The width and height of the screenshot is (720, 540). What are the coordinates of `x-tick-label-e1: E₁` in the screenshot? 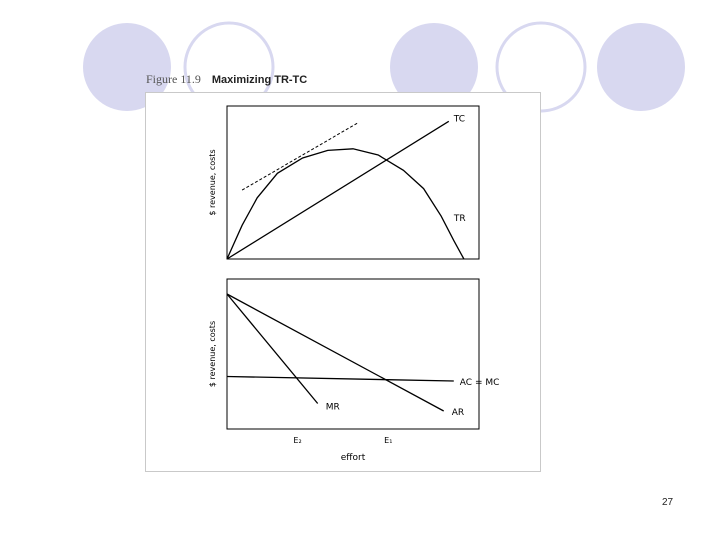 It's located at (388, 440).